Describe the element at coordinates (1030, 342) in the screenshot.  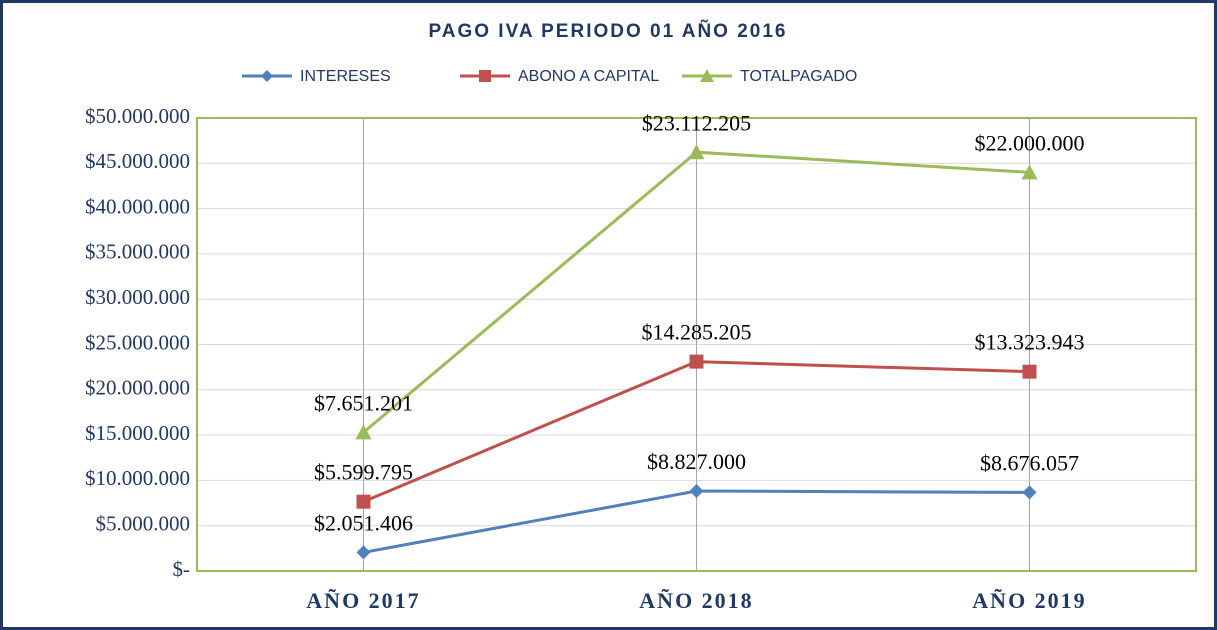
I see `data-label: $13.323.943` at that location.